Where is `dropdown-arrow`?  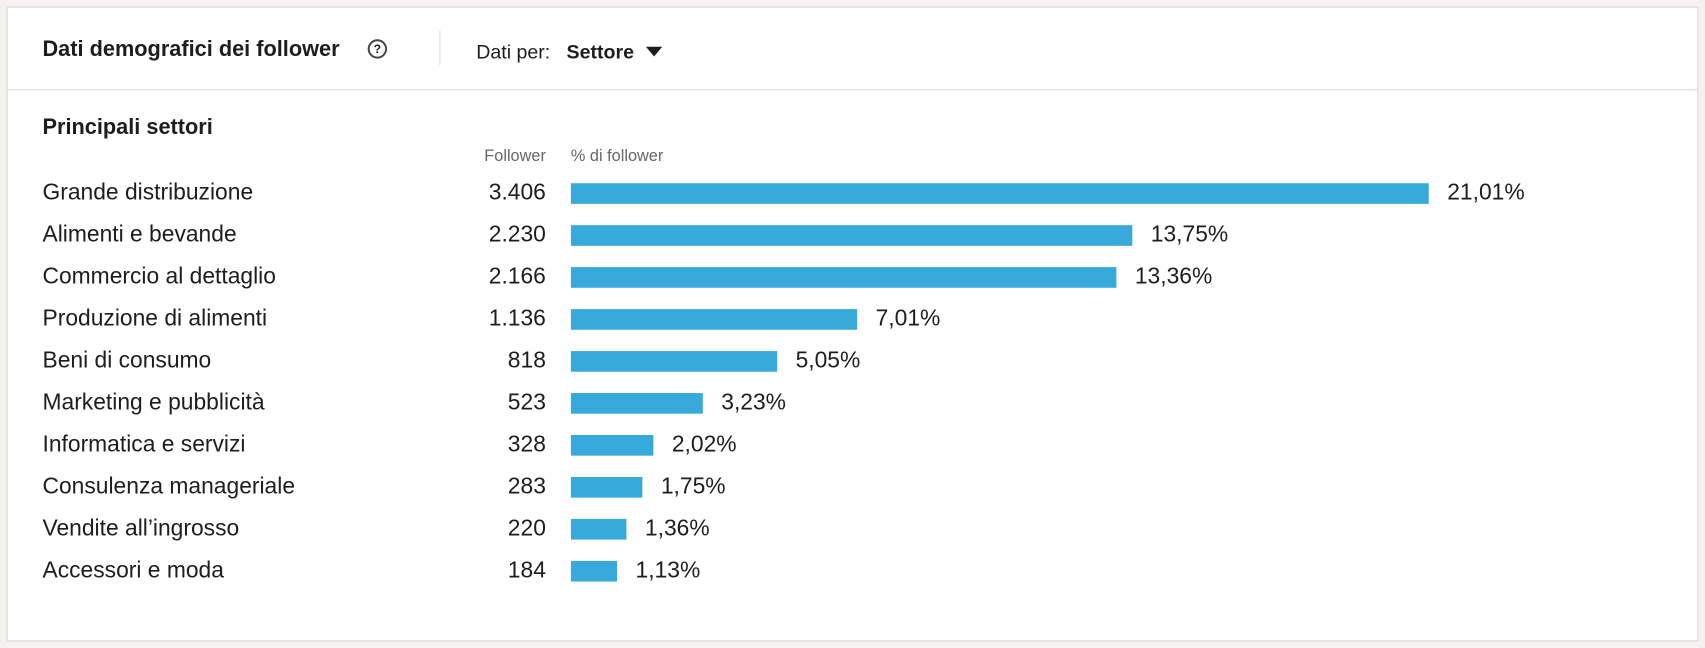
dropdown-arrow is located at coordinates (654, 51).